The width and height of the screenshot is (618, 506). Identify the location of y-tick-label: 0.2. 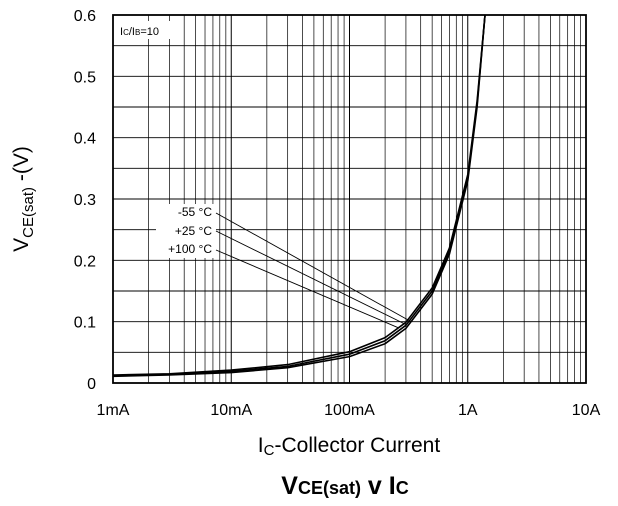
(85, 261).